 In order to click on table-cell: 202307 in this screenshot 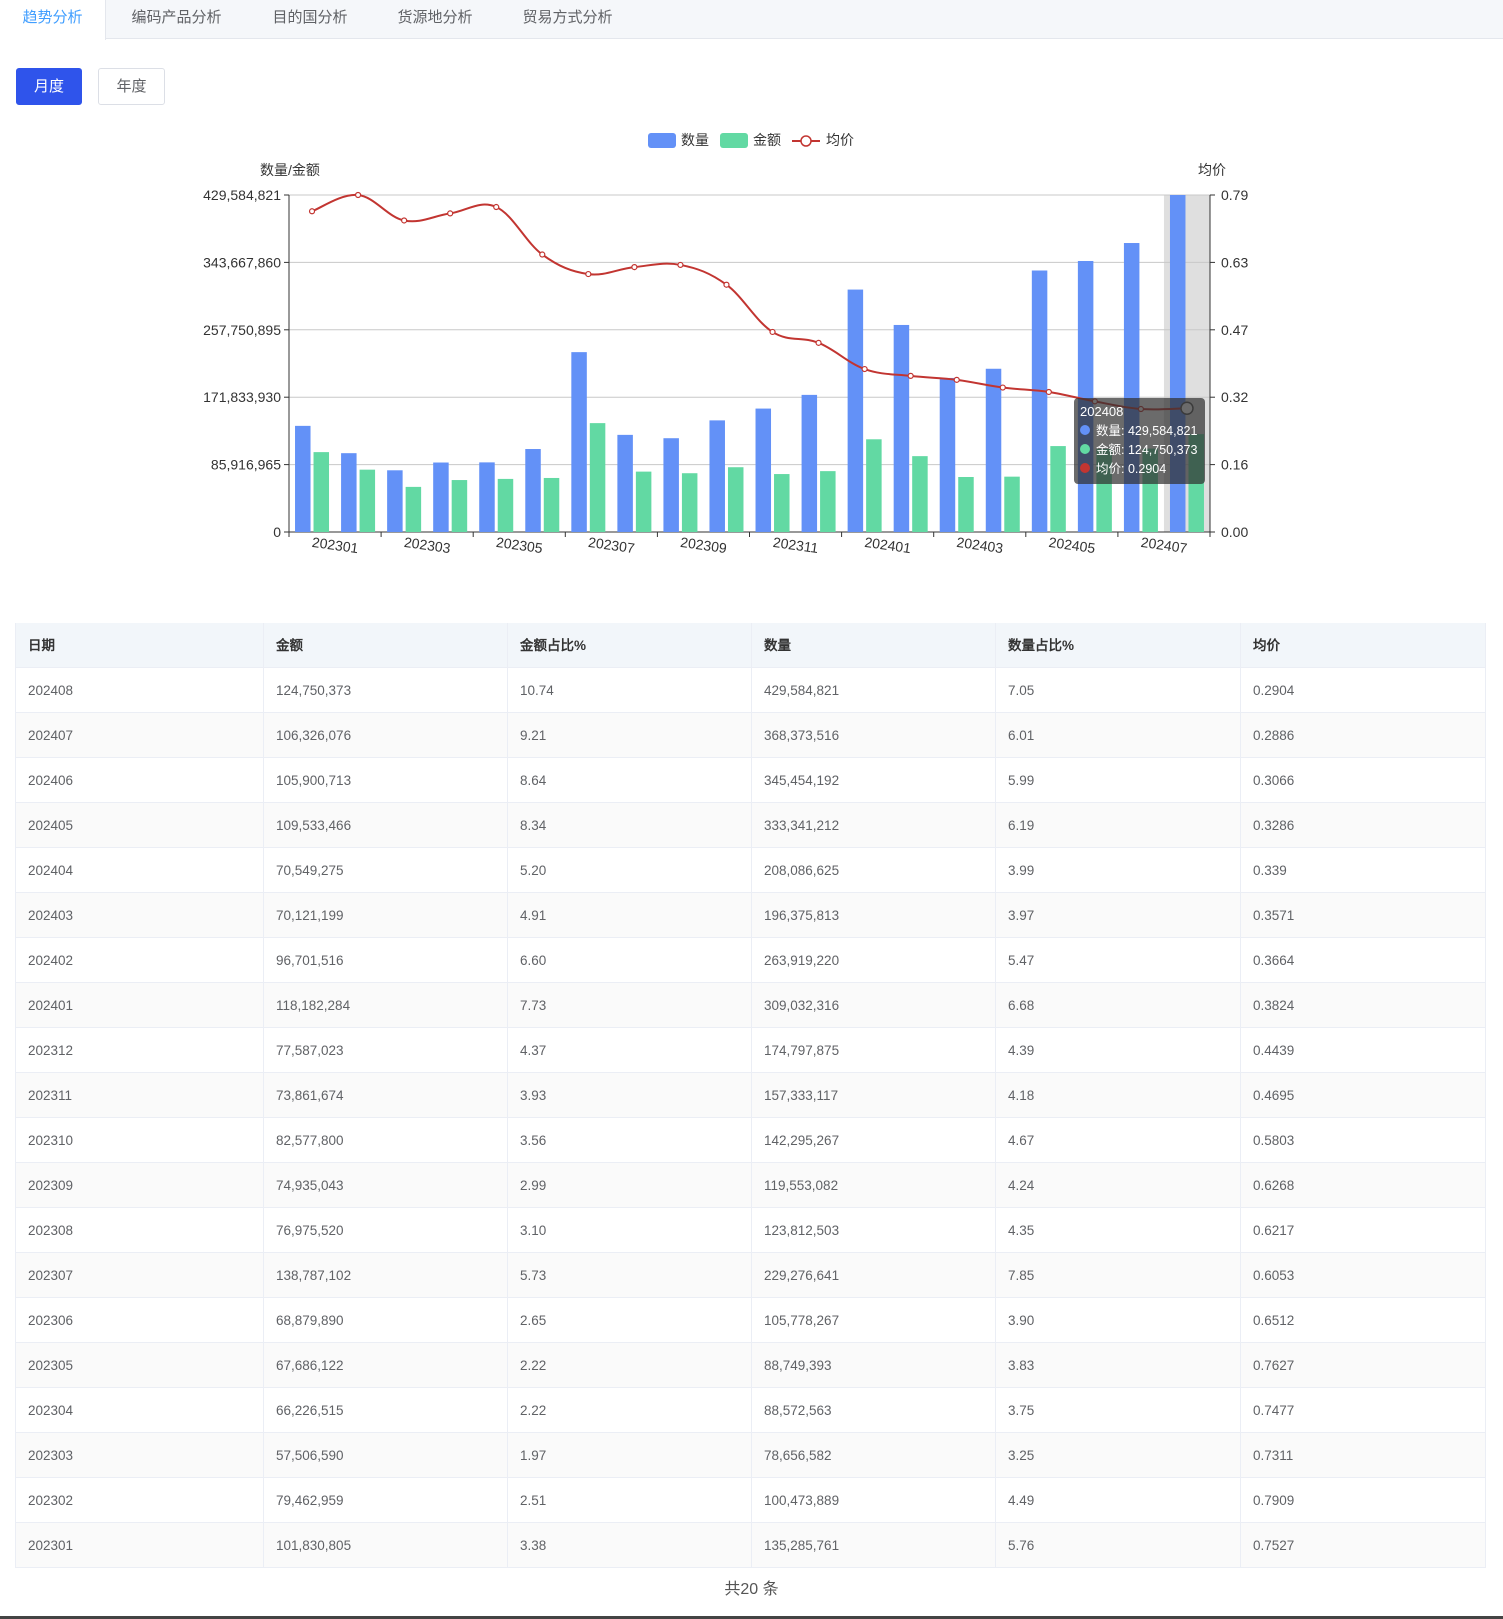, I will do `click(139, 1275)`.